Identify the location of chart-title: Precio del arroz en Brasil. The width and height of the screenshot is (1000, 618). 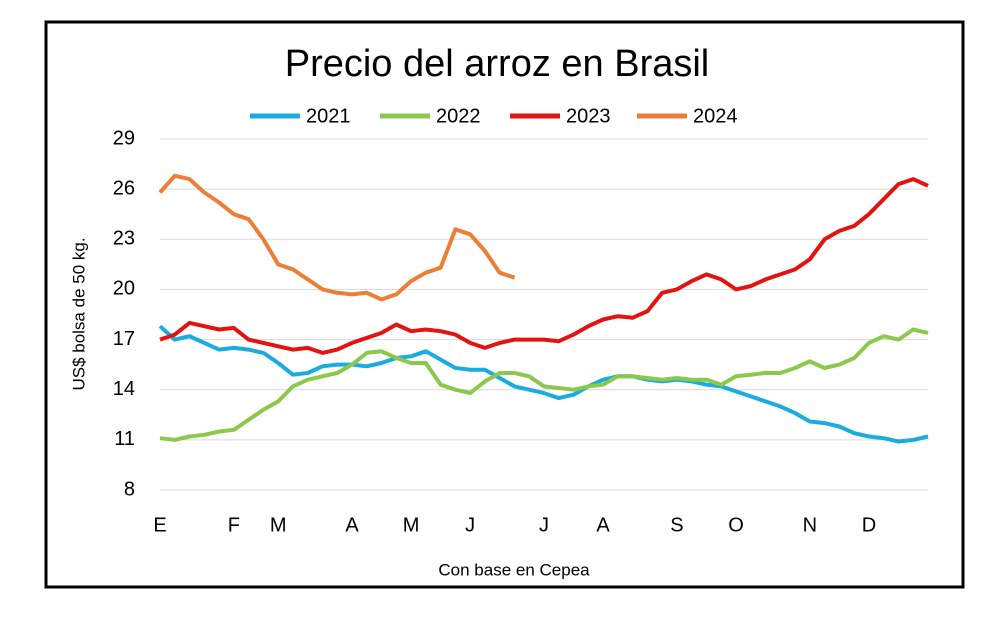
(497, 64).